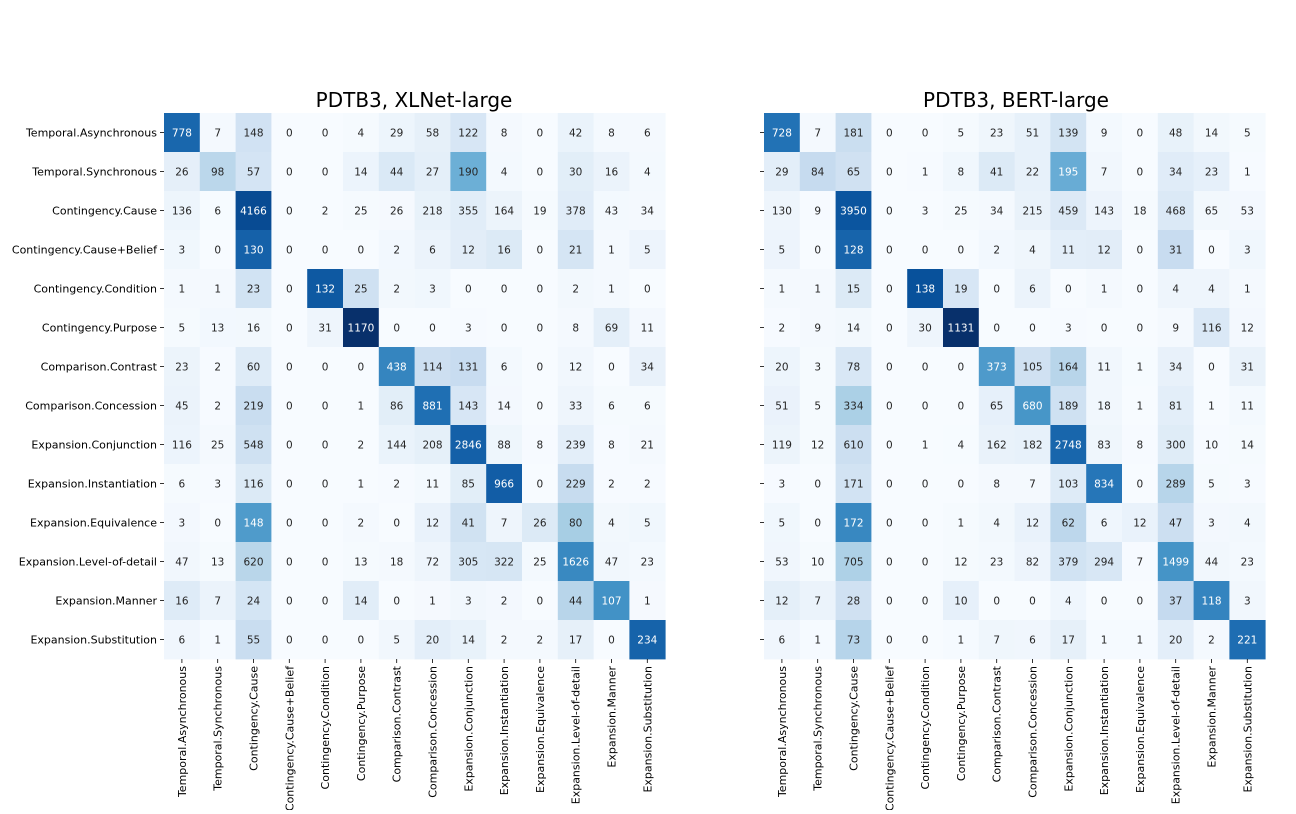  I want to click on cell-value: 86, so click(397, 407).